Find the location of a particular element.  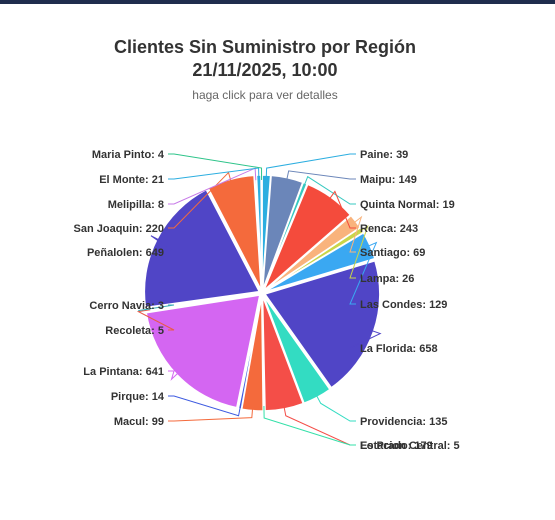

data-label: Lampa: 26 is located at coordinates (387, 279).